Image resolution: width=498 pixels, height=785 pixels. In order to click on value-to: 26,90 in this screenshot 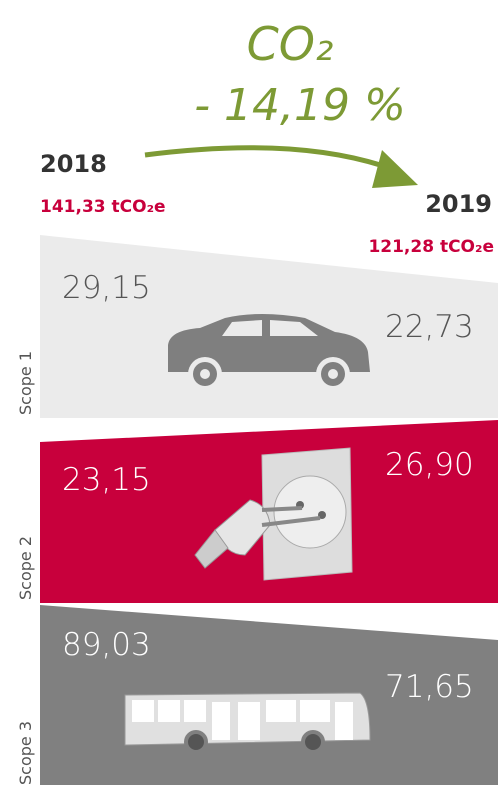, I will do `click(429, 465)`.